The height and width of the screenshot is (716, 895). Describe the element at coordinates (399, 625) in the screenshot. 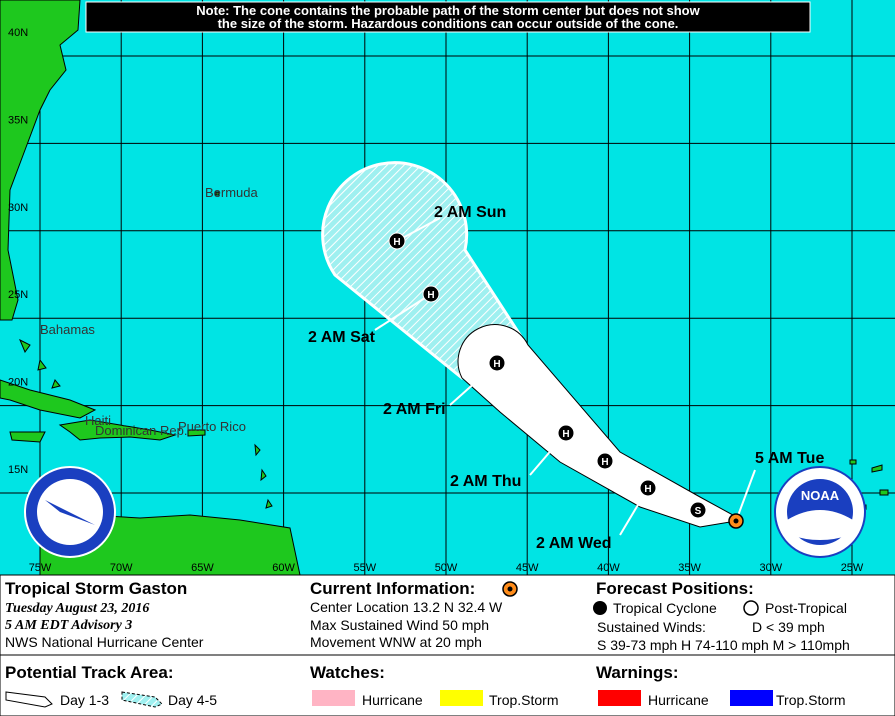

I see `max-wind: Max Sustained Wind 50 mph` at that location.